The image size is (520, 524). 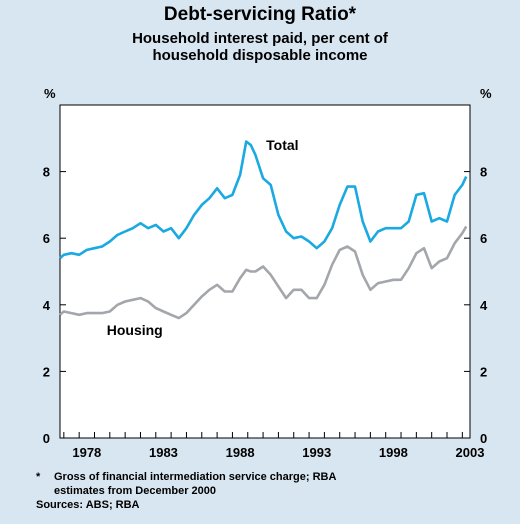 What do you see at coordinates (260, 14) in the screenshot?
I see `chart-title: Debt-servicing Ratio*` at bounding box center [260, 14].